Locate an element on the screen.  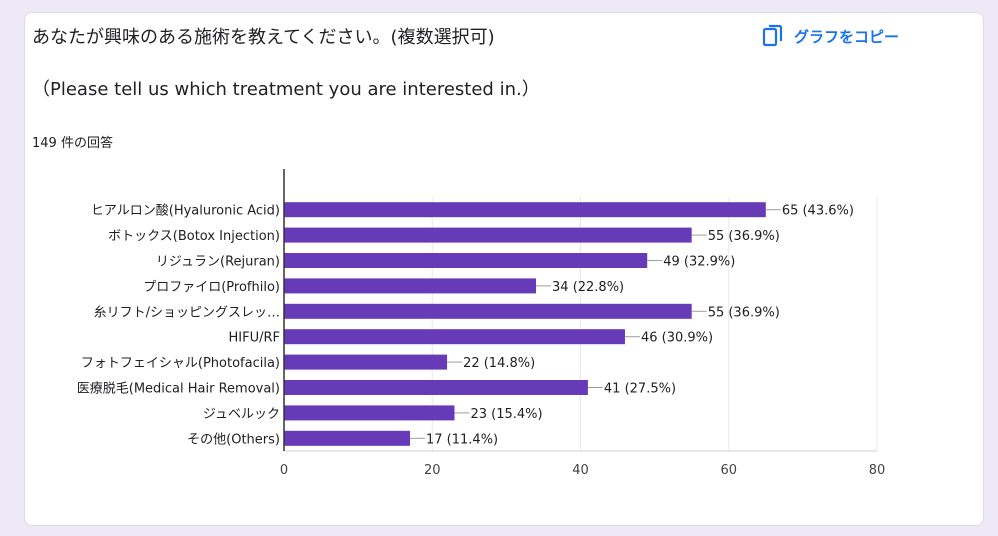
value-label: 23 (15.4%) is located at coordinates (506, 414).